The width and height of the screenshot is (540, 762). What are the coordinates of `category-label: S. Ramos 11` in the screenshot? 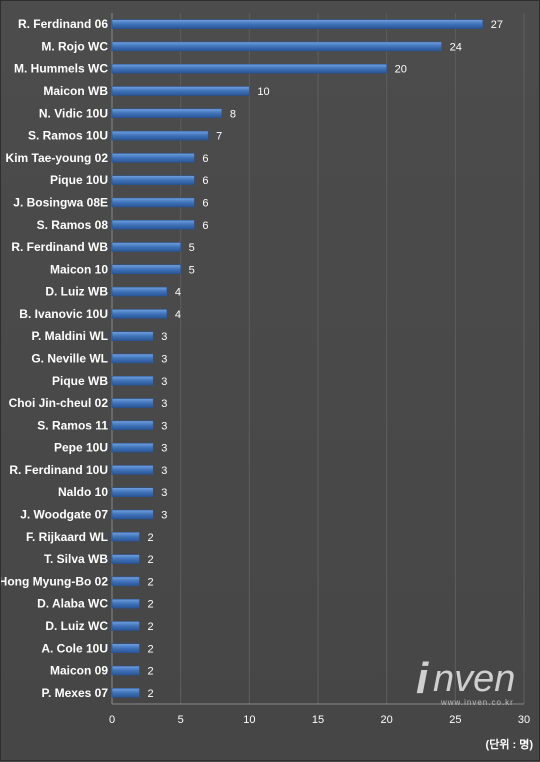 It's located at (72, 425).